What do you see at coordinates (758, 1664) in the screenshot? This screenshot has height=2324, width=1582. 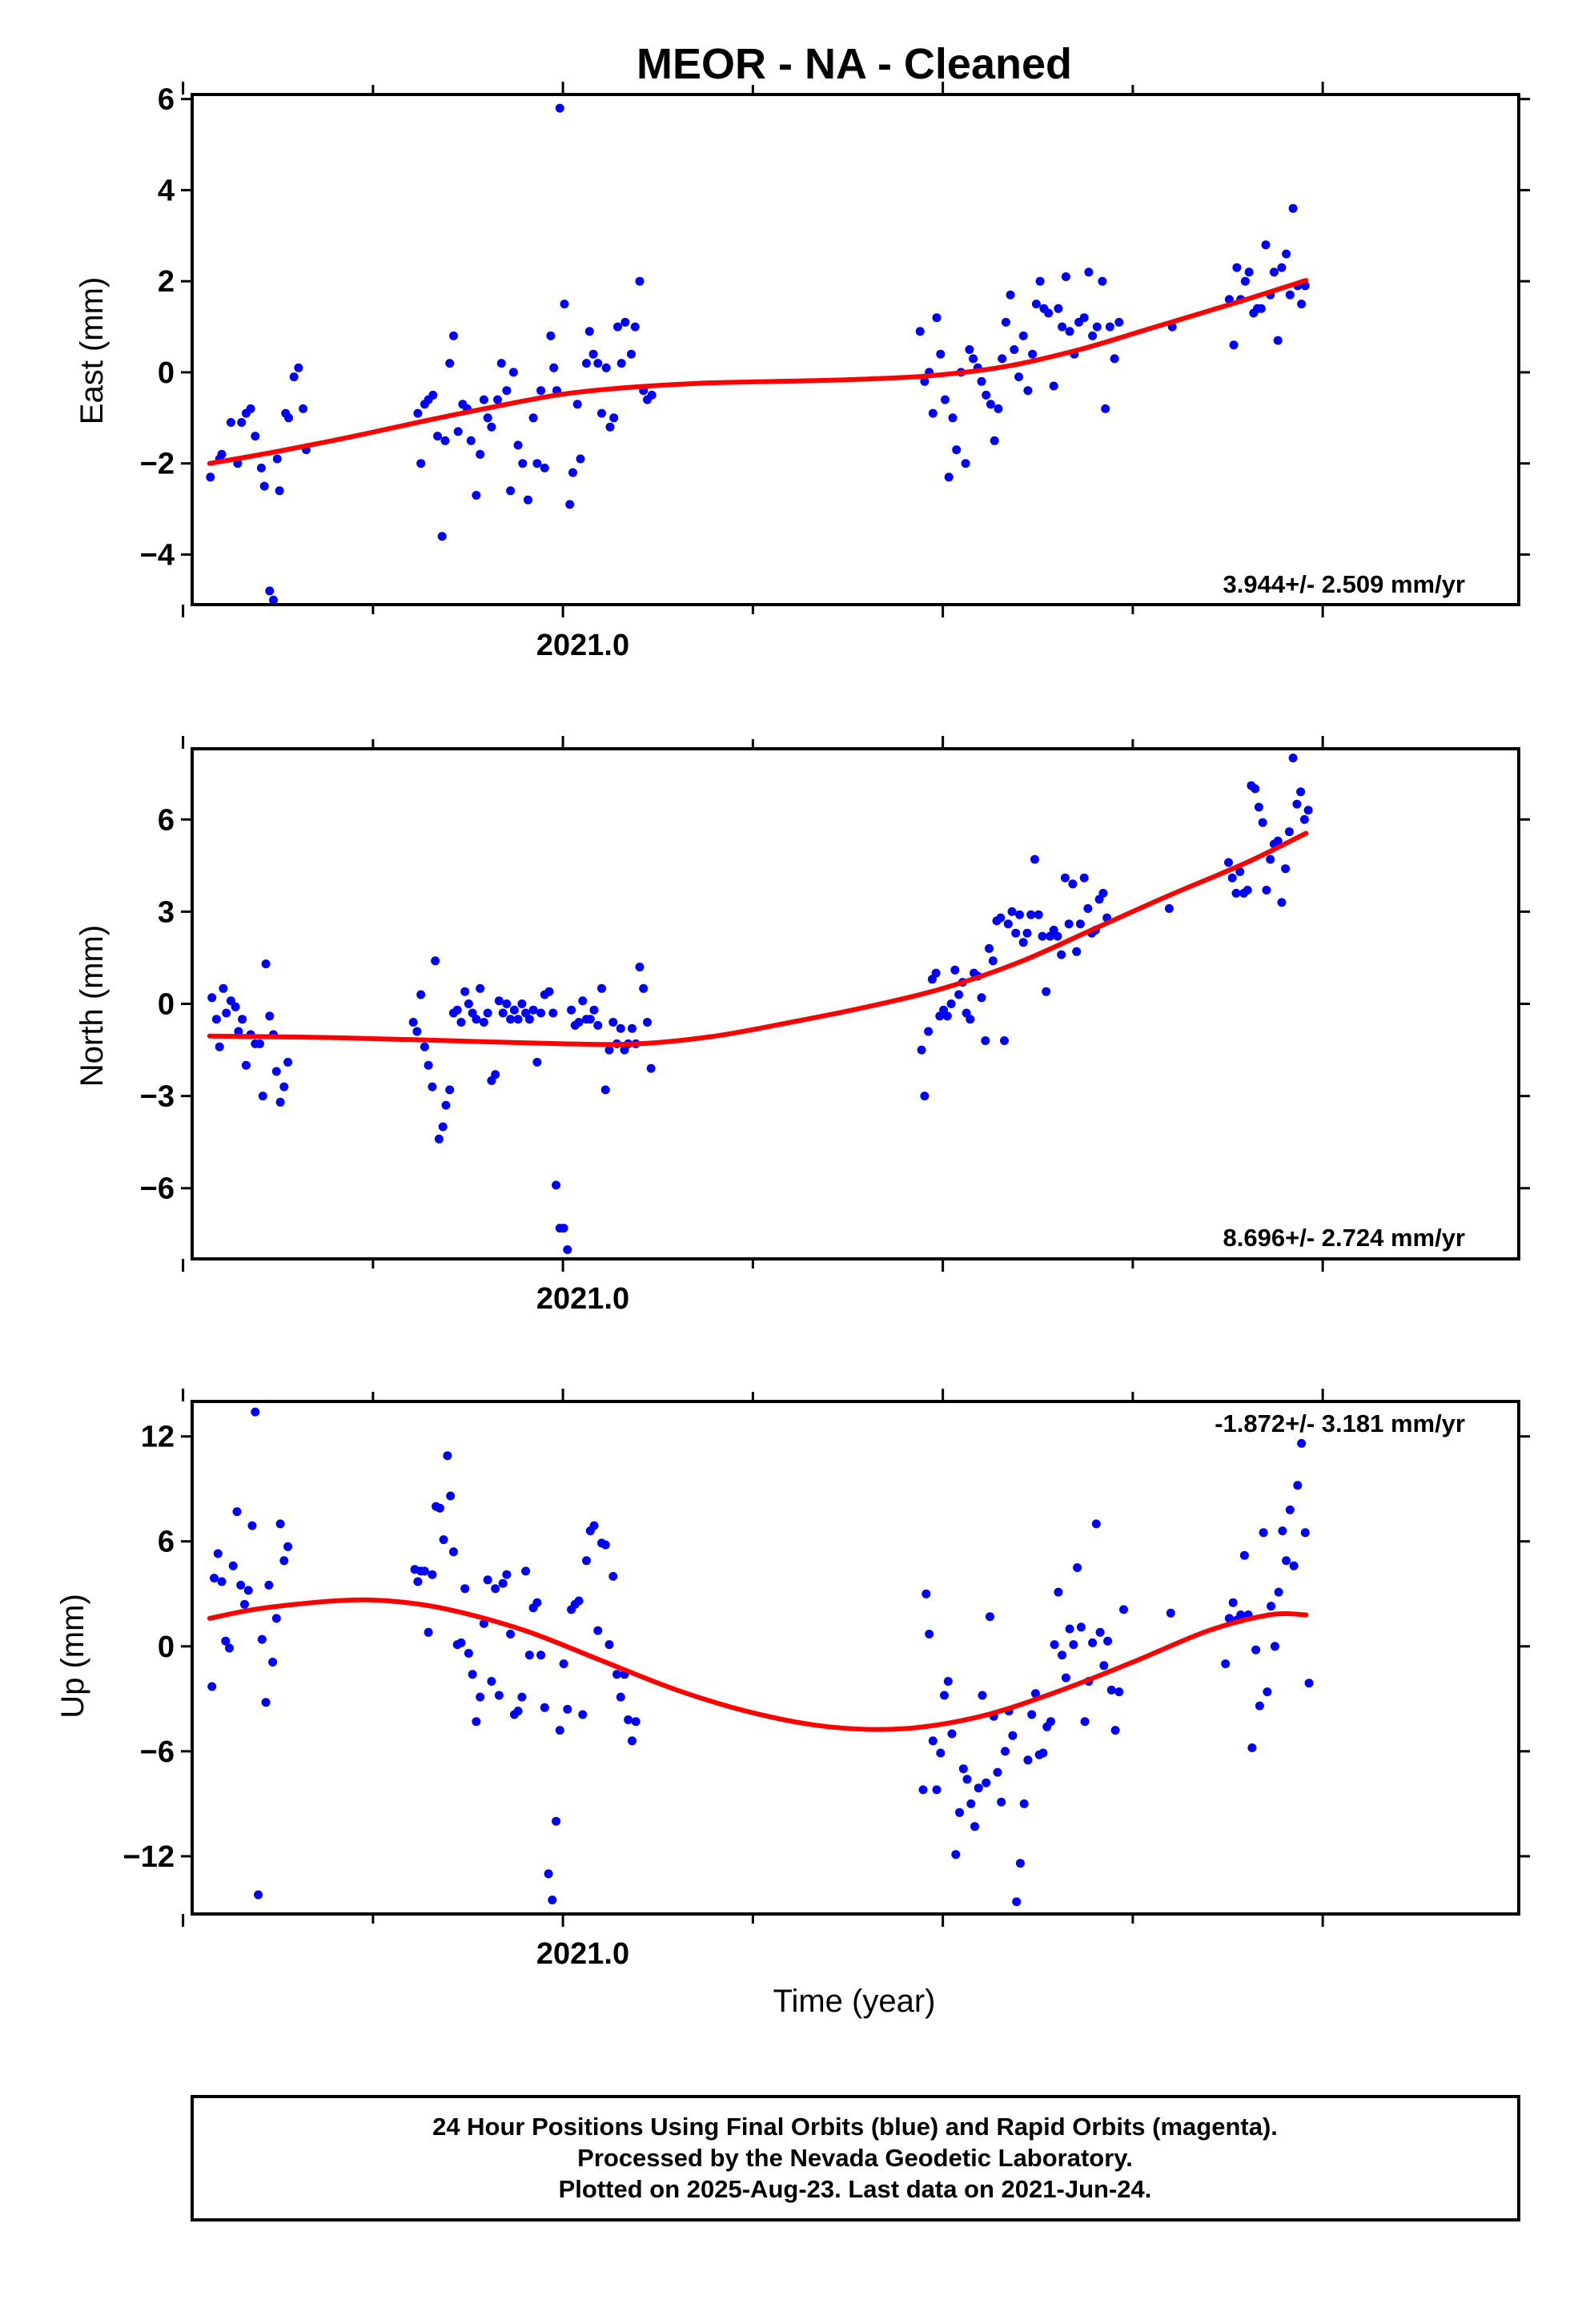 I see `up-fit-curve` at bounding box center [758, 1664].